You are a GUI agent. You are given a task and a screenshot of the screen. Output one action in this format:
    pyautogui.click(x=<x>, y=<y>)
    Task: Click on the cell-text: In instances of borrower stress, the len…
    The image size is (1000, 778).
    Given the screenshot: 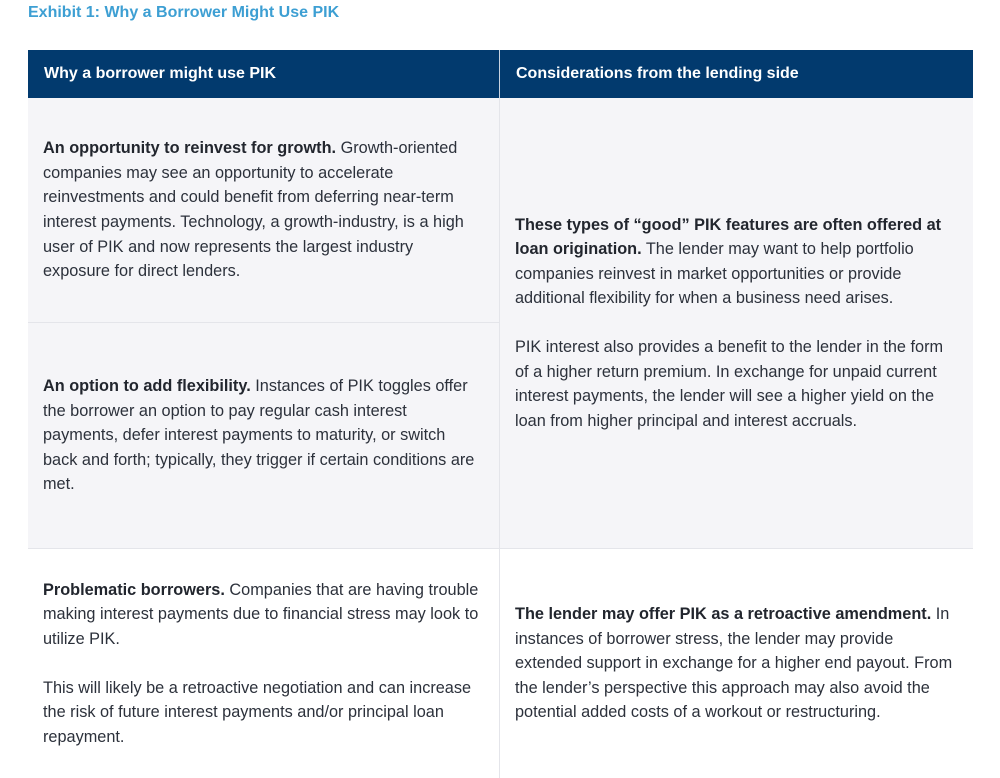 What is the action you would take?
    pyautogui.click(x=734, y=663)
    